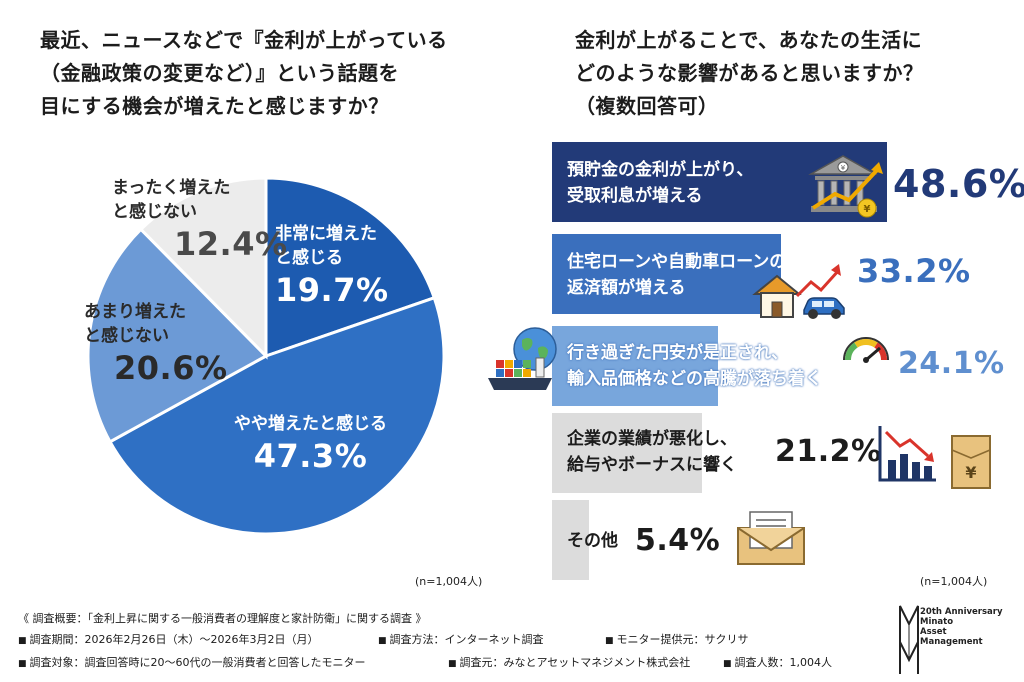 Image resolution: width=1024 pixels, height=682 pixels. What do you see at coordinates (824, 308) in the screenshot?
I see `car-icon` at bounding box center [824, 308].